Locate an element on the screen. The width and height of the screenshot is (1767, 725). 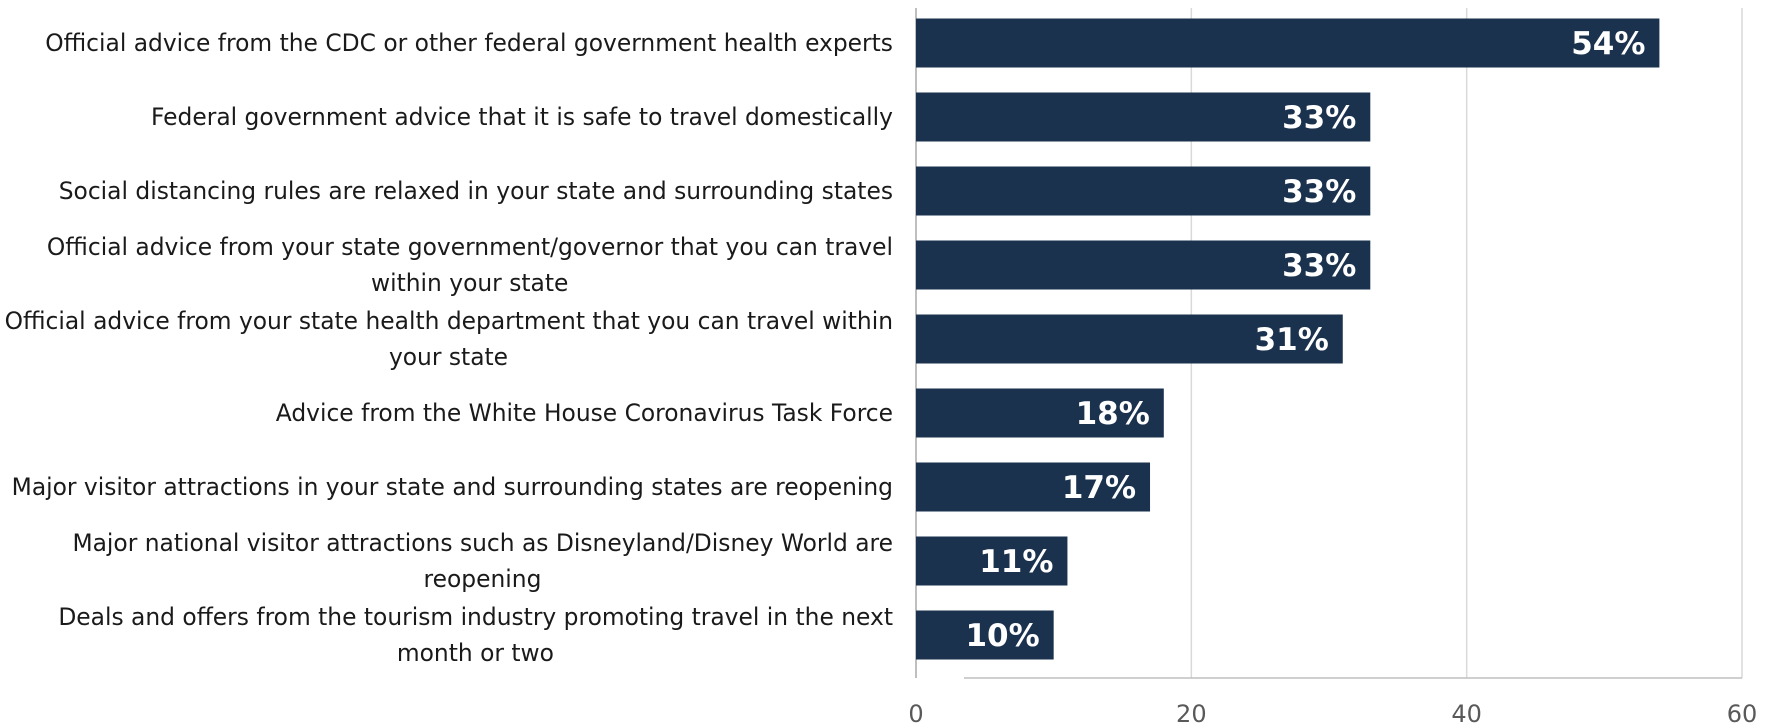
bar-data-label: 18% is located at coordinates (1113, 414).